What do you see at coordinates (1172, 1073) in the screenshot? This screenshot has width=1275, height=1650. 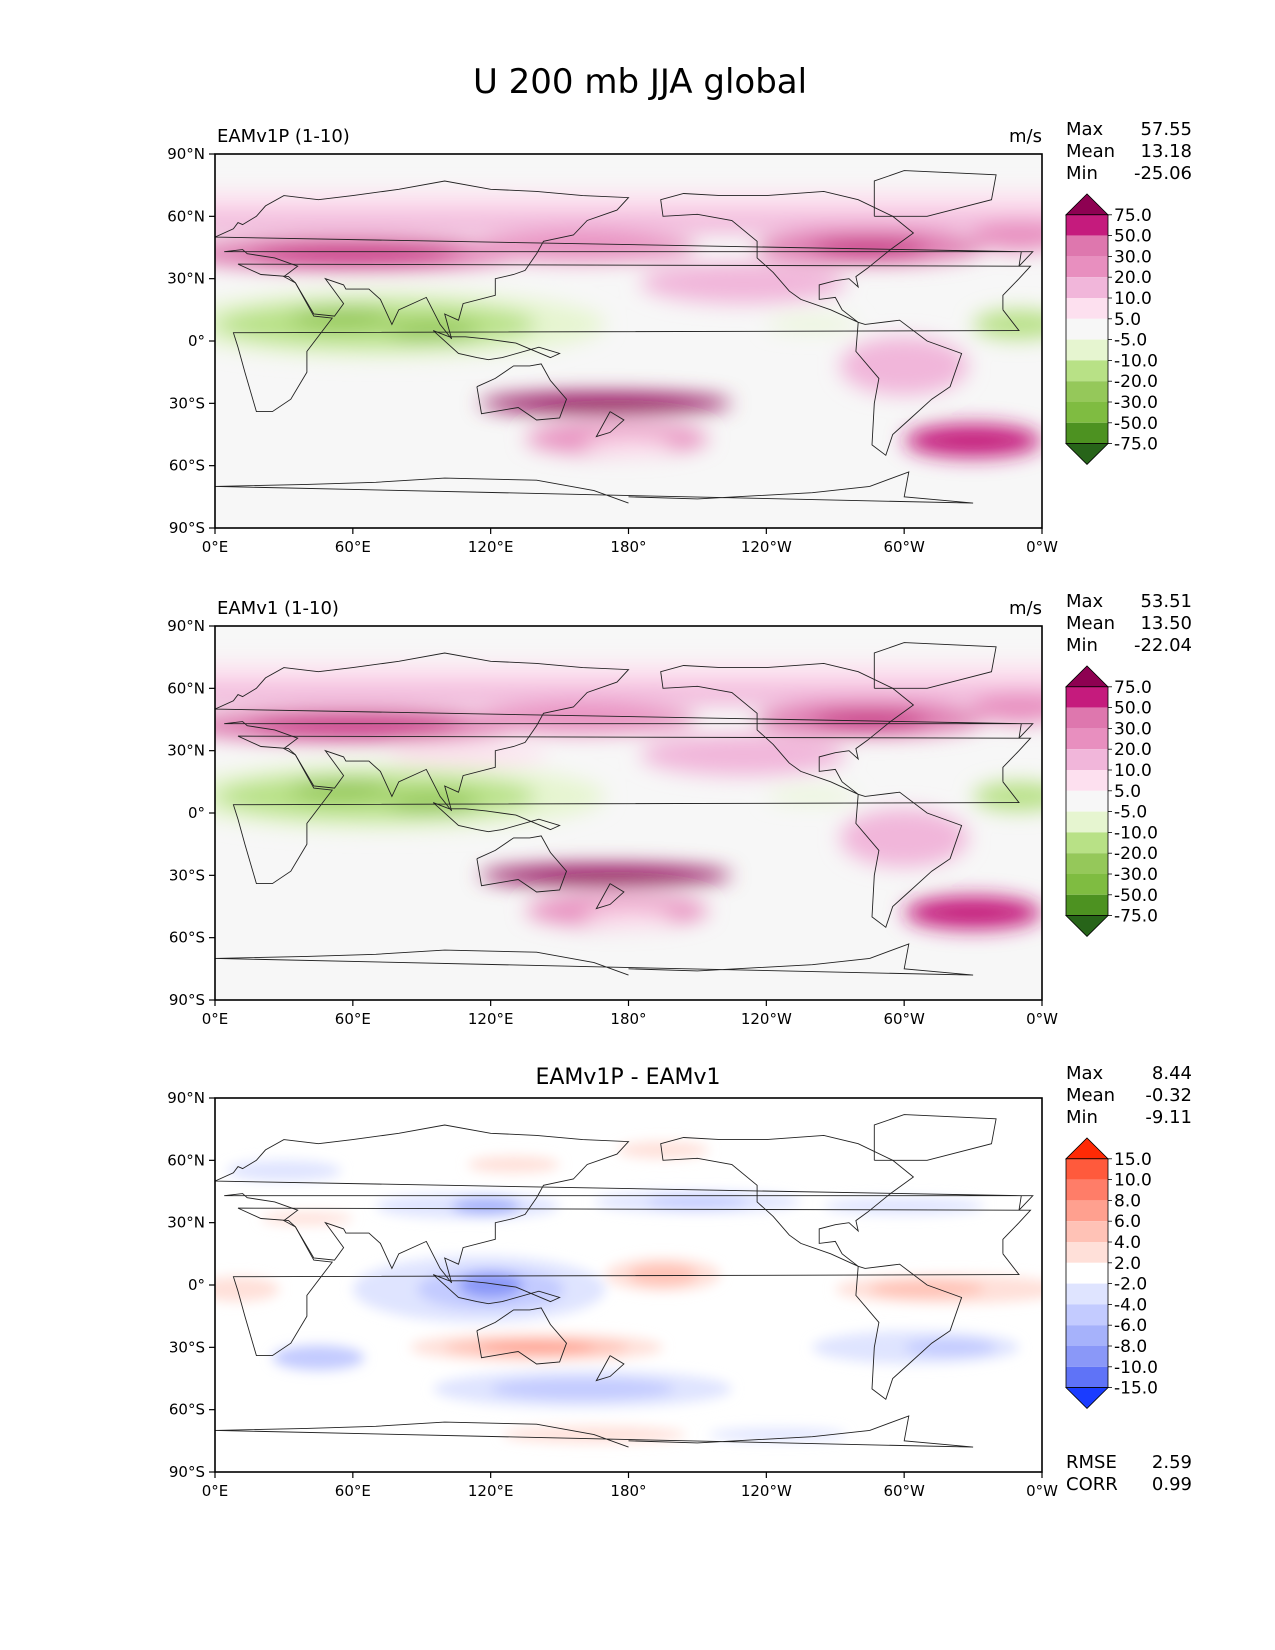 I see `stat-value-max: 8.44` at bounding box center [1172, 1073].